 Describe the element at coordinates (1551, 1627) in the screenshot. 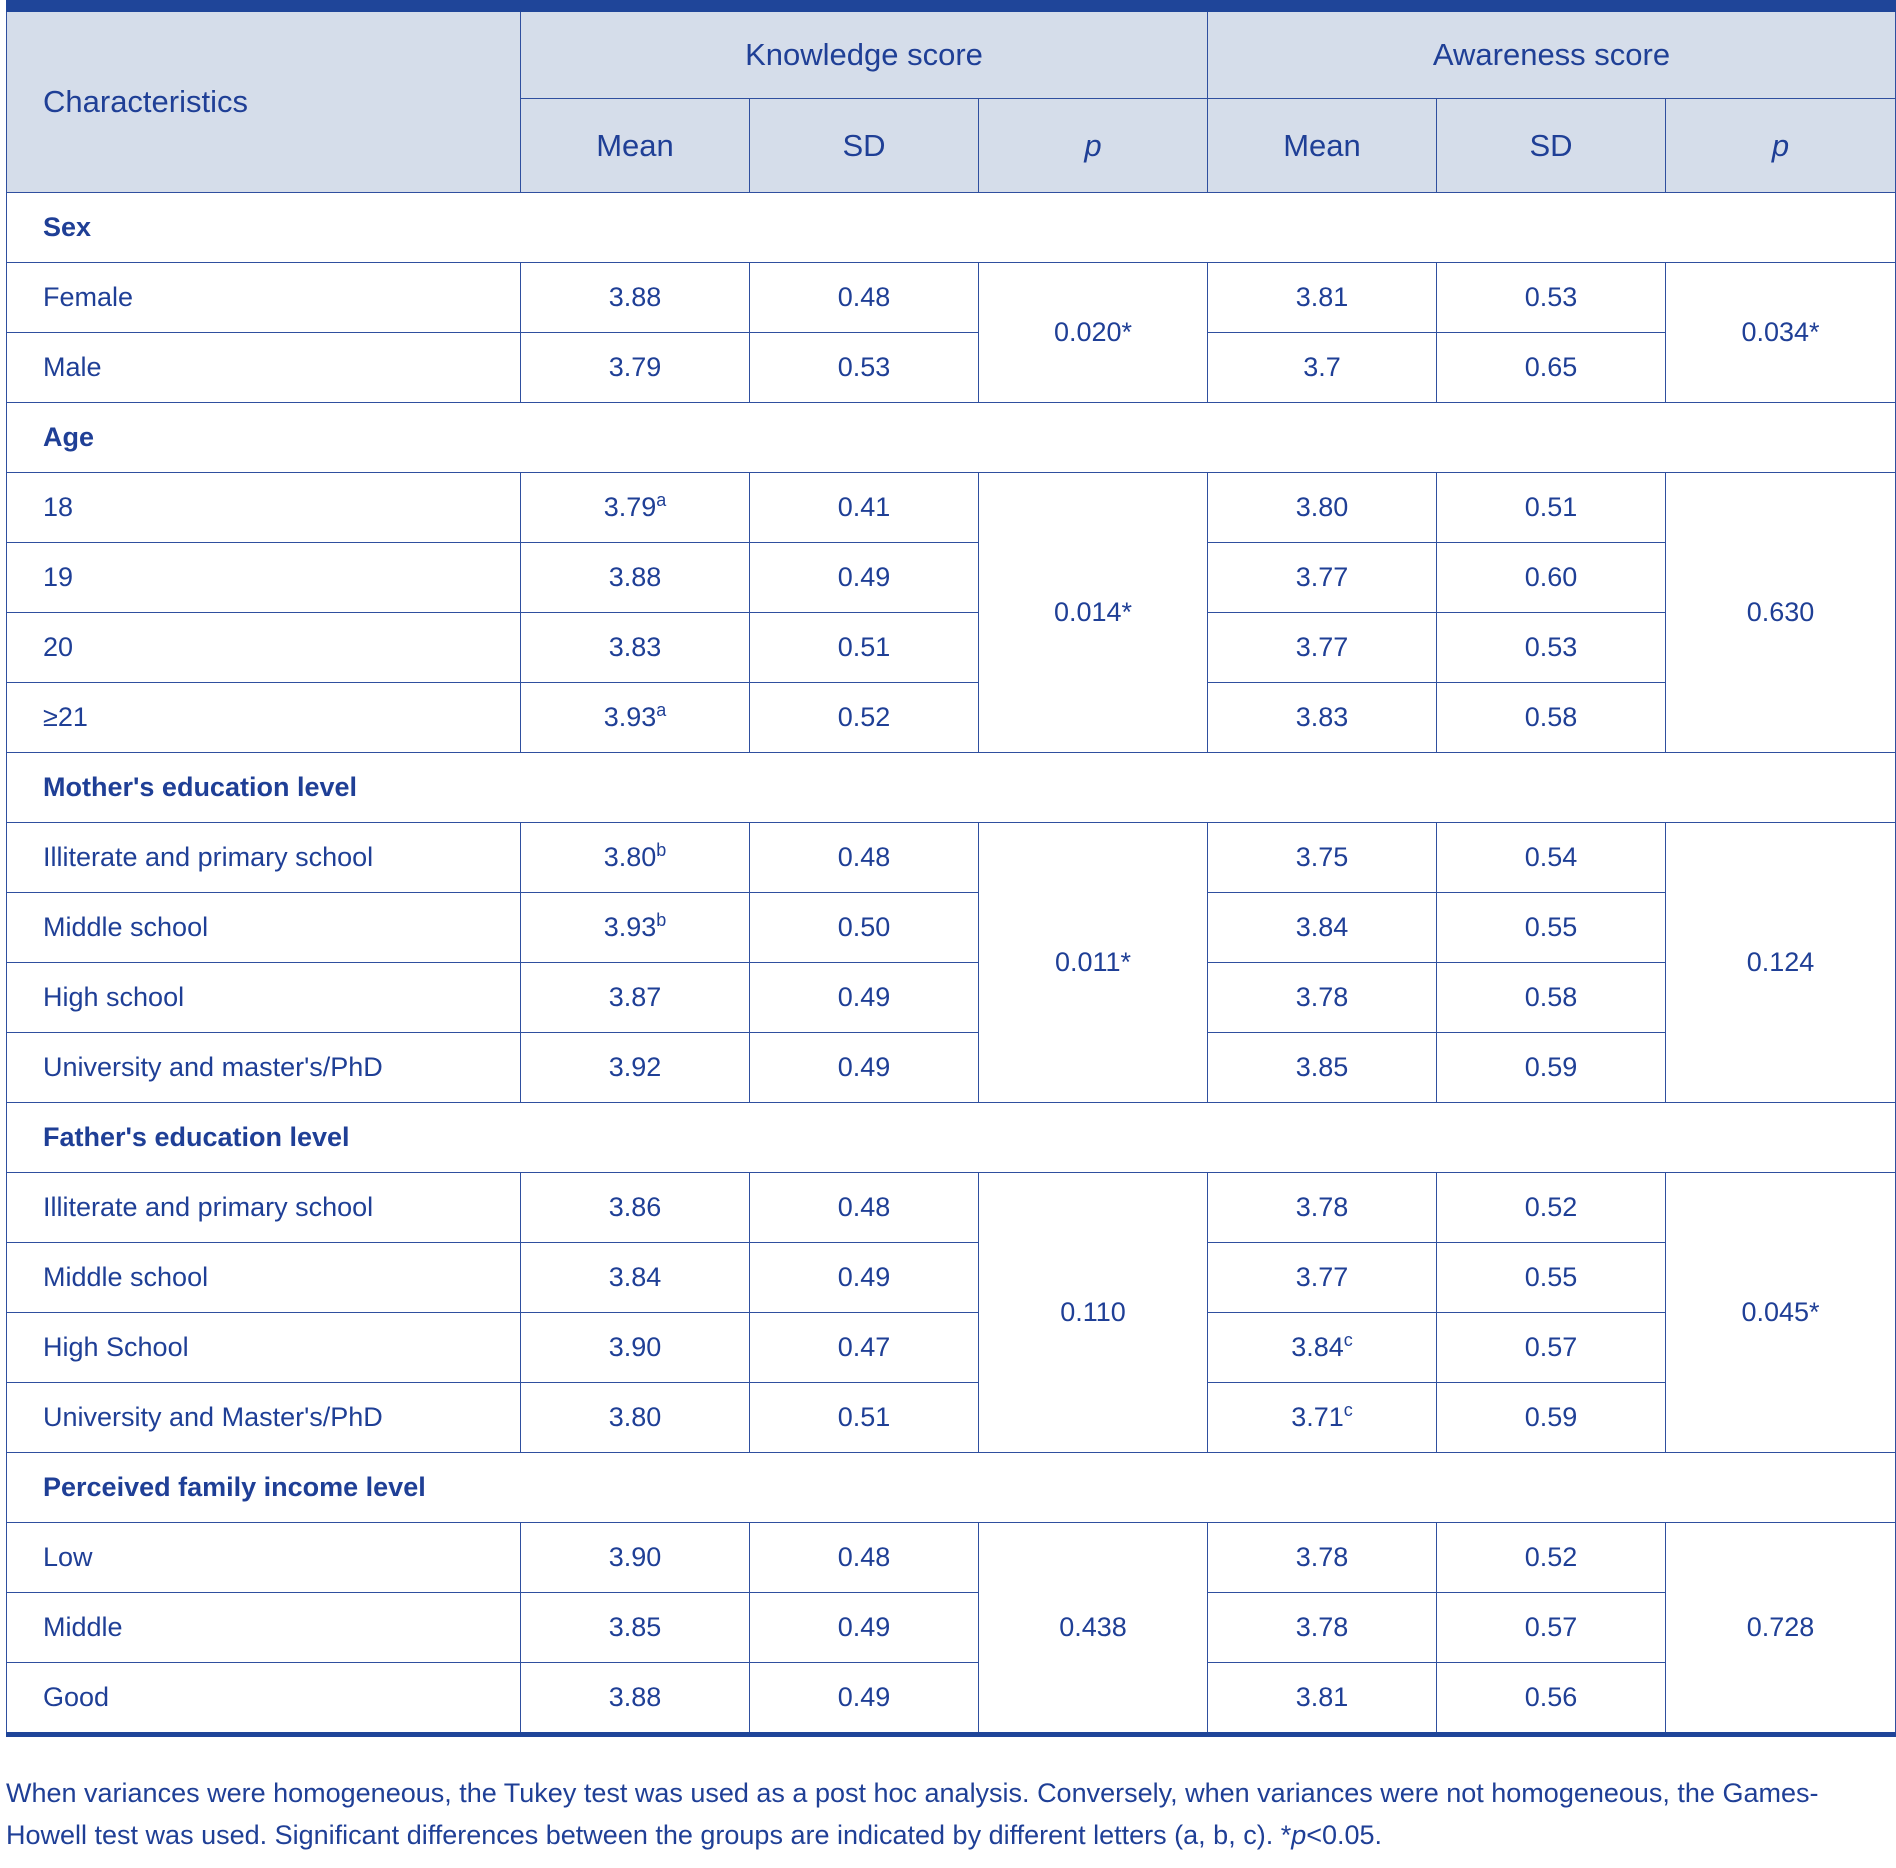

I see `awareness-sd: 0.57` at that location.